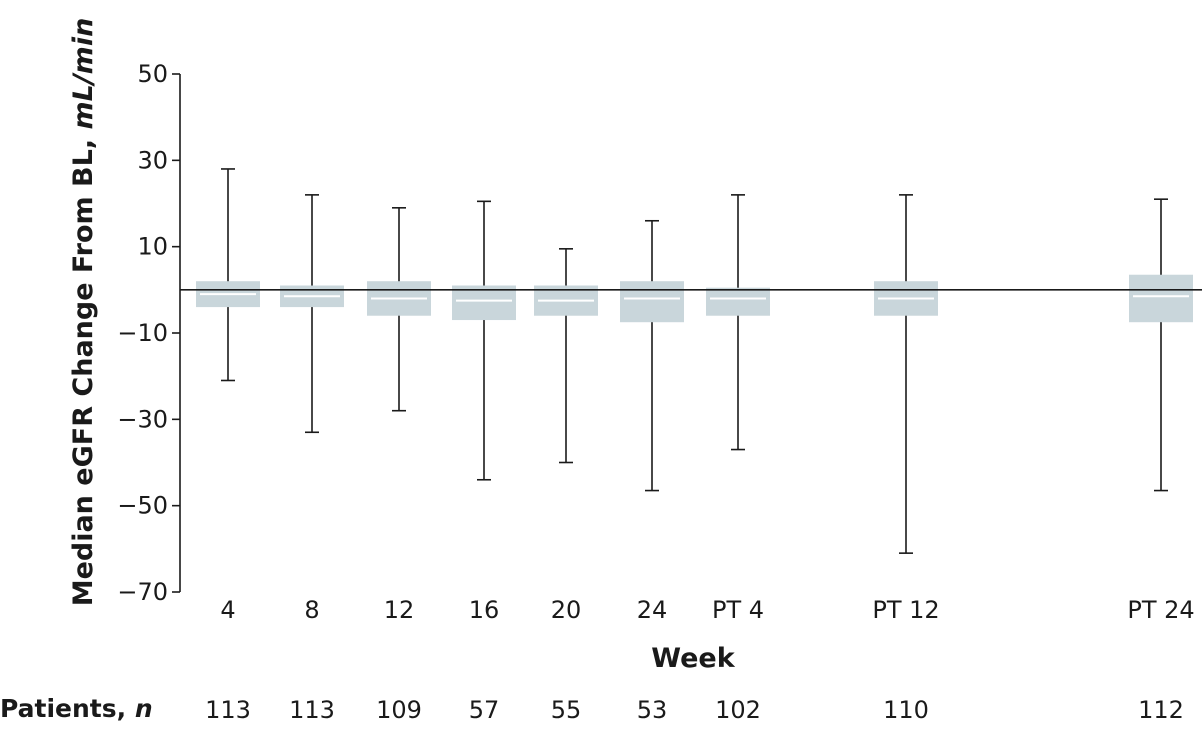 The height and width of the screenshot is (732, 1202). I want to click on patient-count: 53, so click(652, 710).